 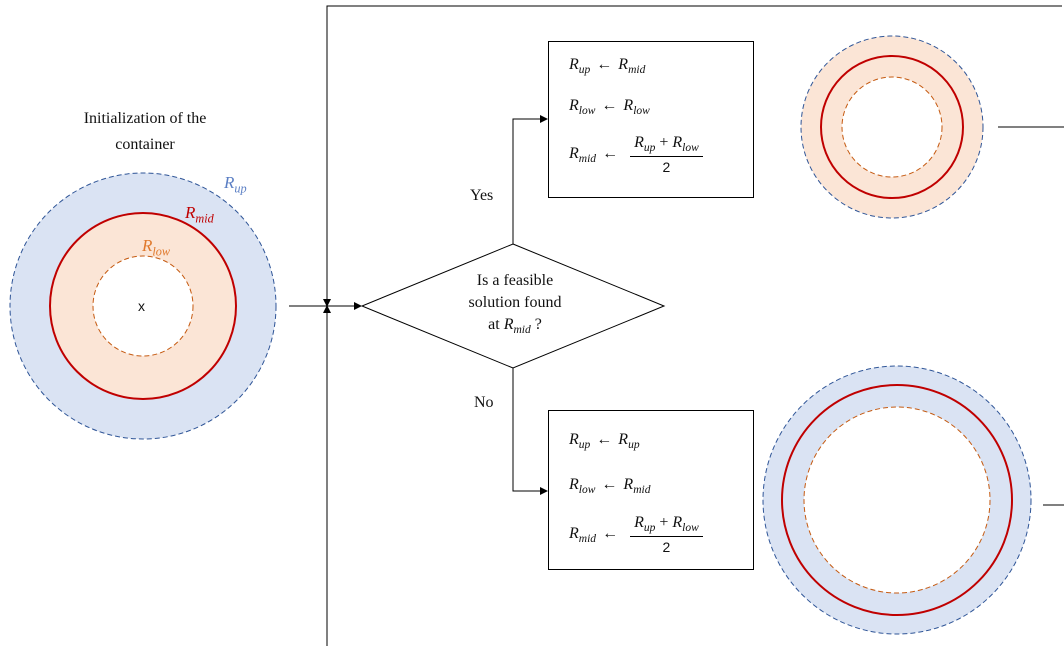 I want to click on yes-branch-line, so click(x=530, y=179).